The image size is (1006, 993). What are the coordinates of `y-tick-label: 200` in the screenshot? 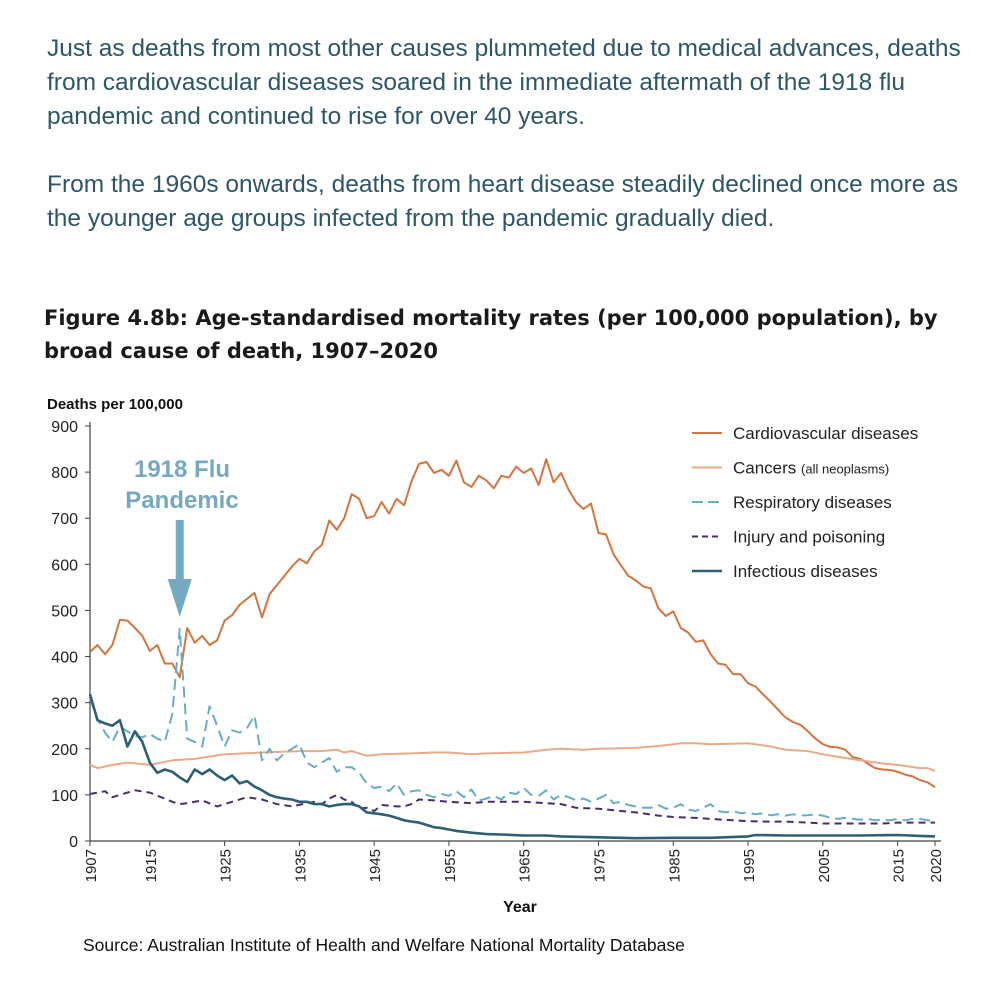 It's located at (64, 750).